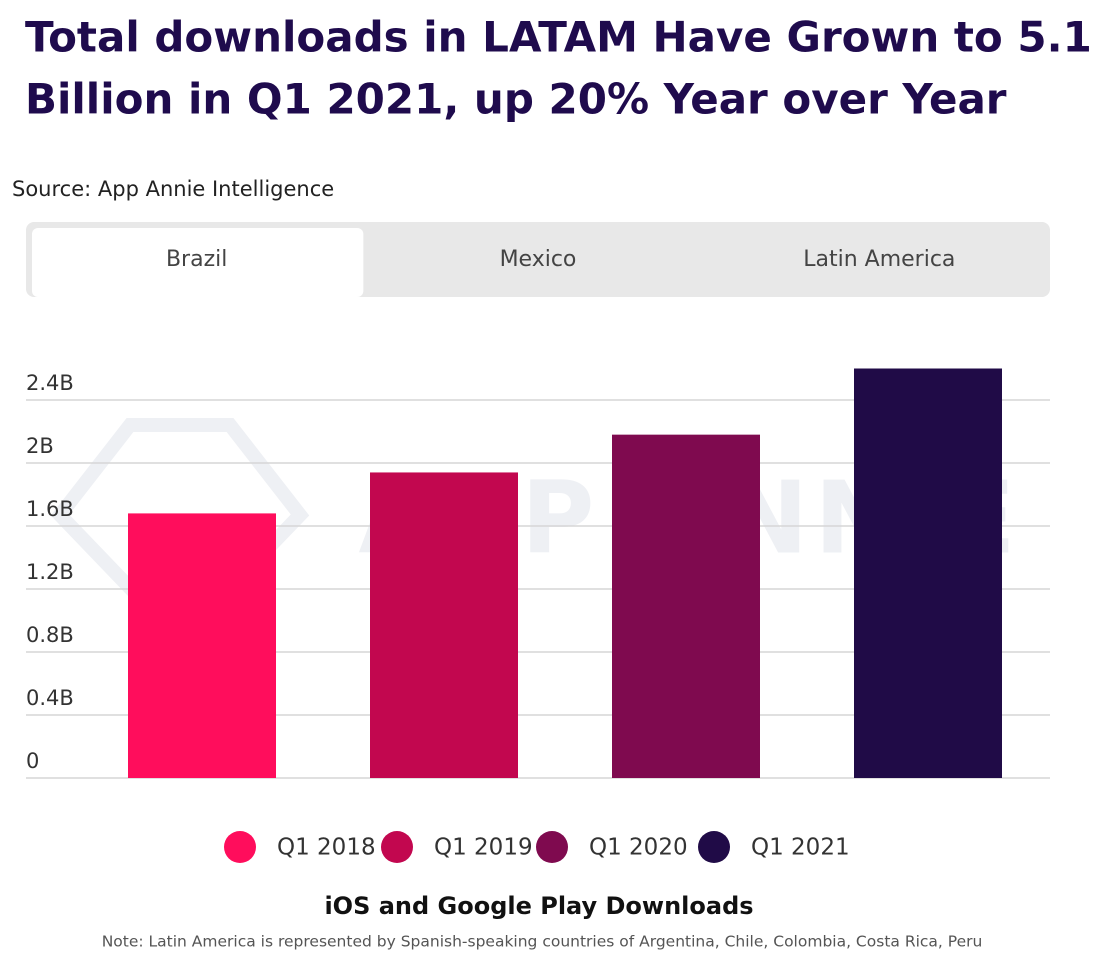  What do you see at coordinates (50, 509) in the screenshot?
I see `y-tick-label: 1.6B` at bounding box center [50, 509].